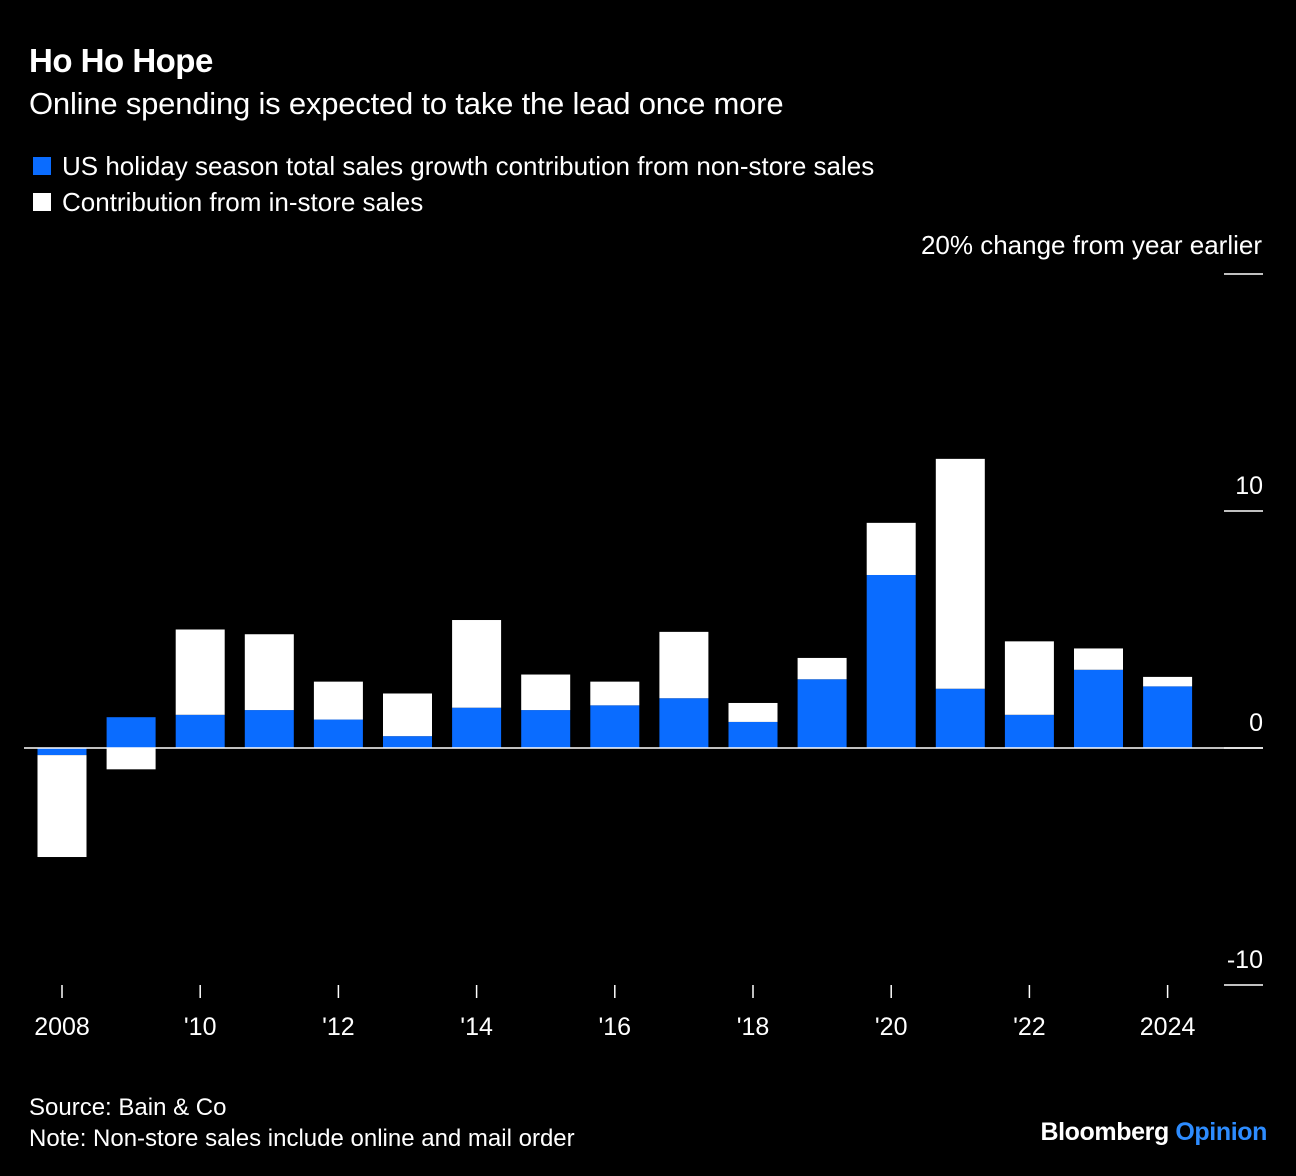 The image size is (1296, 1176). What do you see at coordinates (891, 661) in the screenshot?
I see `bar-non-store-2020` at bounding box center [891, 661].